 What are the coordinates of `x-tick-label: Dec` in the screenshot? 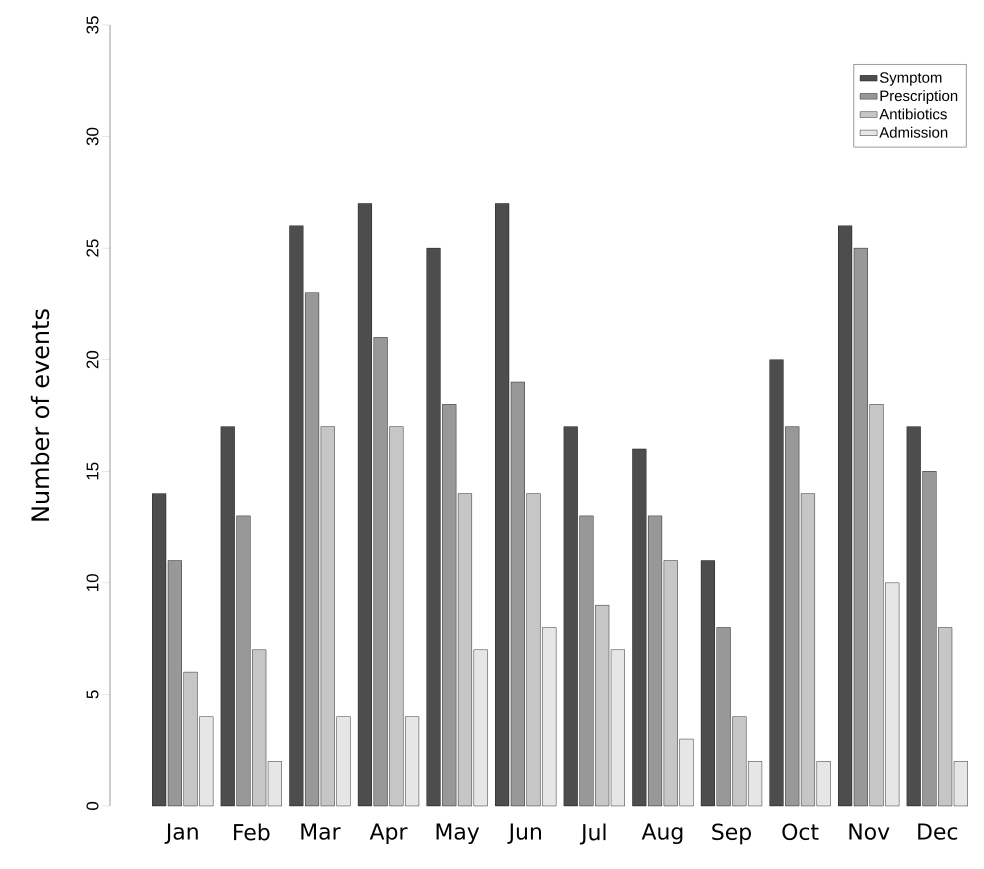 It's located at (938, 831).